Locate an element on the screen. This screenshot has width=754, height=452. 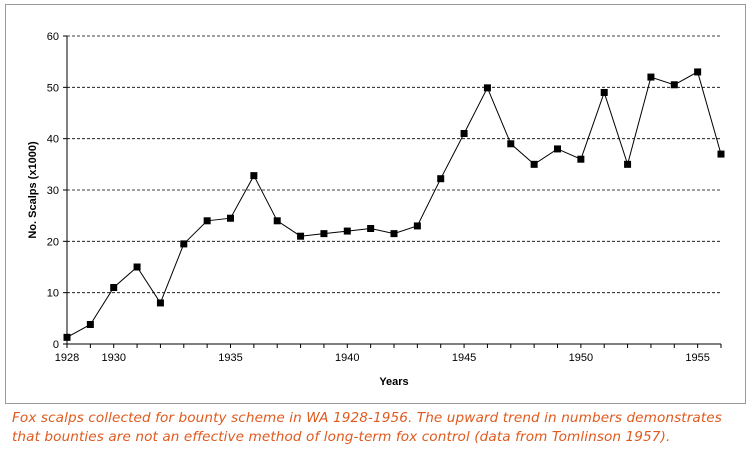
data-point-1935 is located at coordinates (230, 218).